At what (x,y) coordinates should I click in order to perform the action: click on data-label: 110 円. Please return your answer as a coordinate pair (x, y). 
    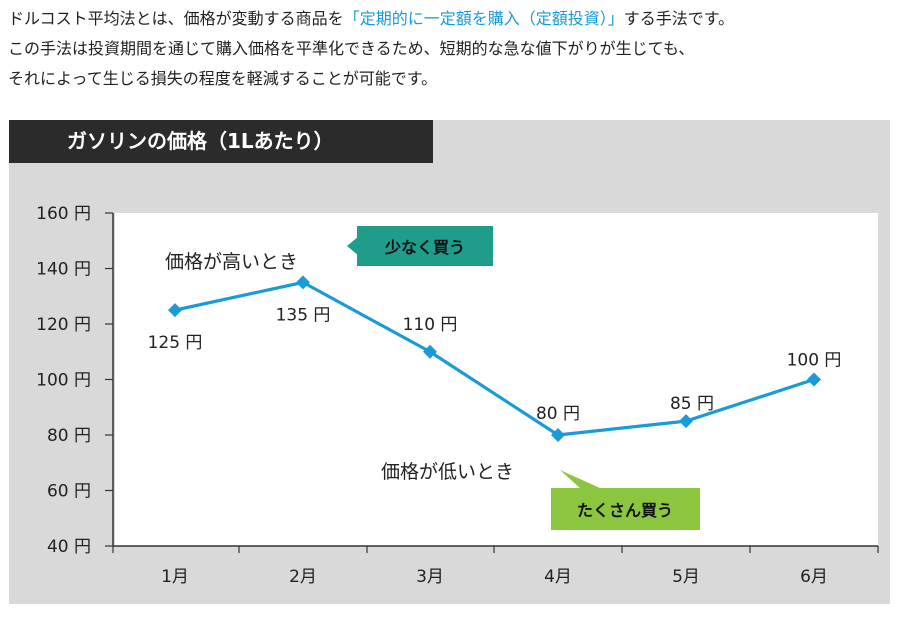
    Looking at the image, I should click on (430, 325).